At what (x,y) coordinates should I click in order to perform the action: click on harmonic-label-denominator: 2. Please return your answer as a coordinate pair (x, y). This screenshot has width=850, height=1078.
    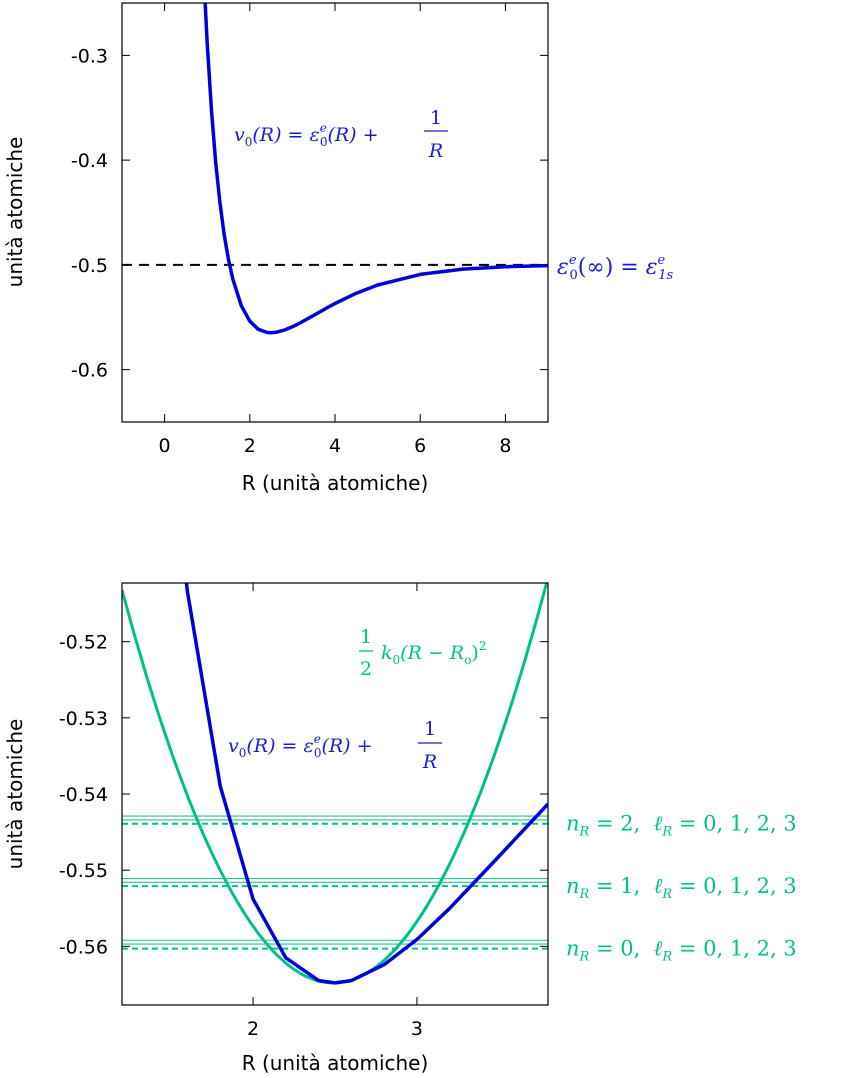
    Looking at the image, I should click on (366, 669).